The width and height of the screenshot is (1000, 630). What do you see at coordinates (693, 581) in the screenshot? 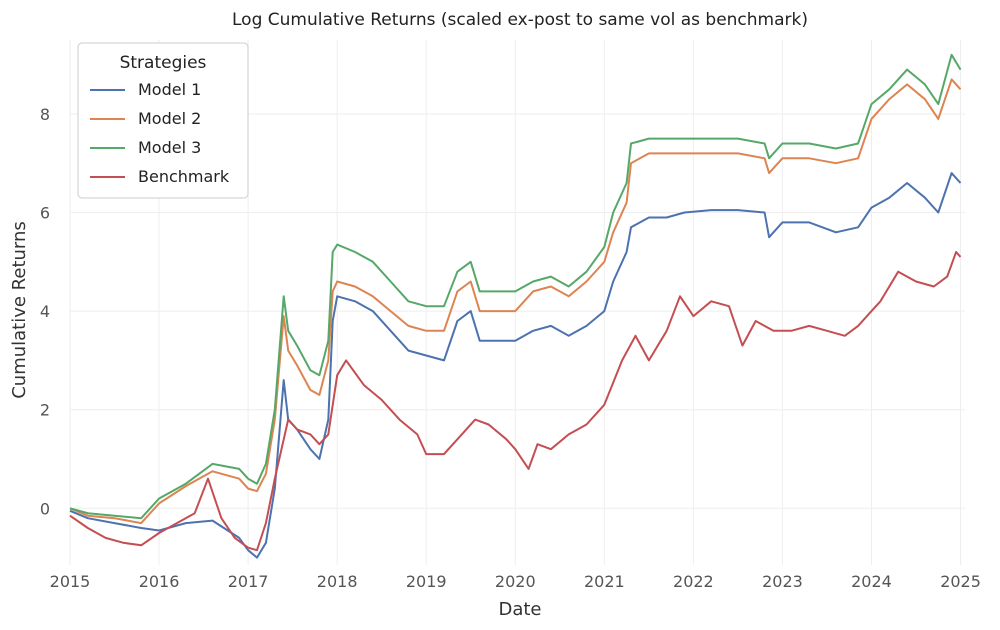
I see `x-tick-label: 2022` at bounding box center [693, 581].